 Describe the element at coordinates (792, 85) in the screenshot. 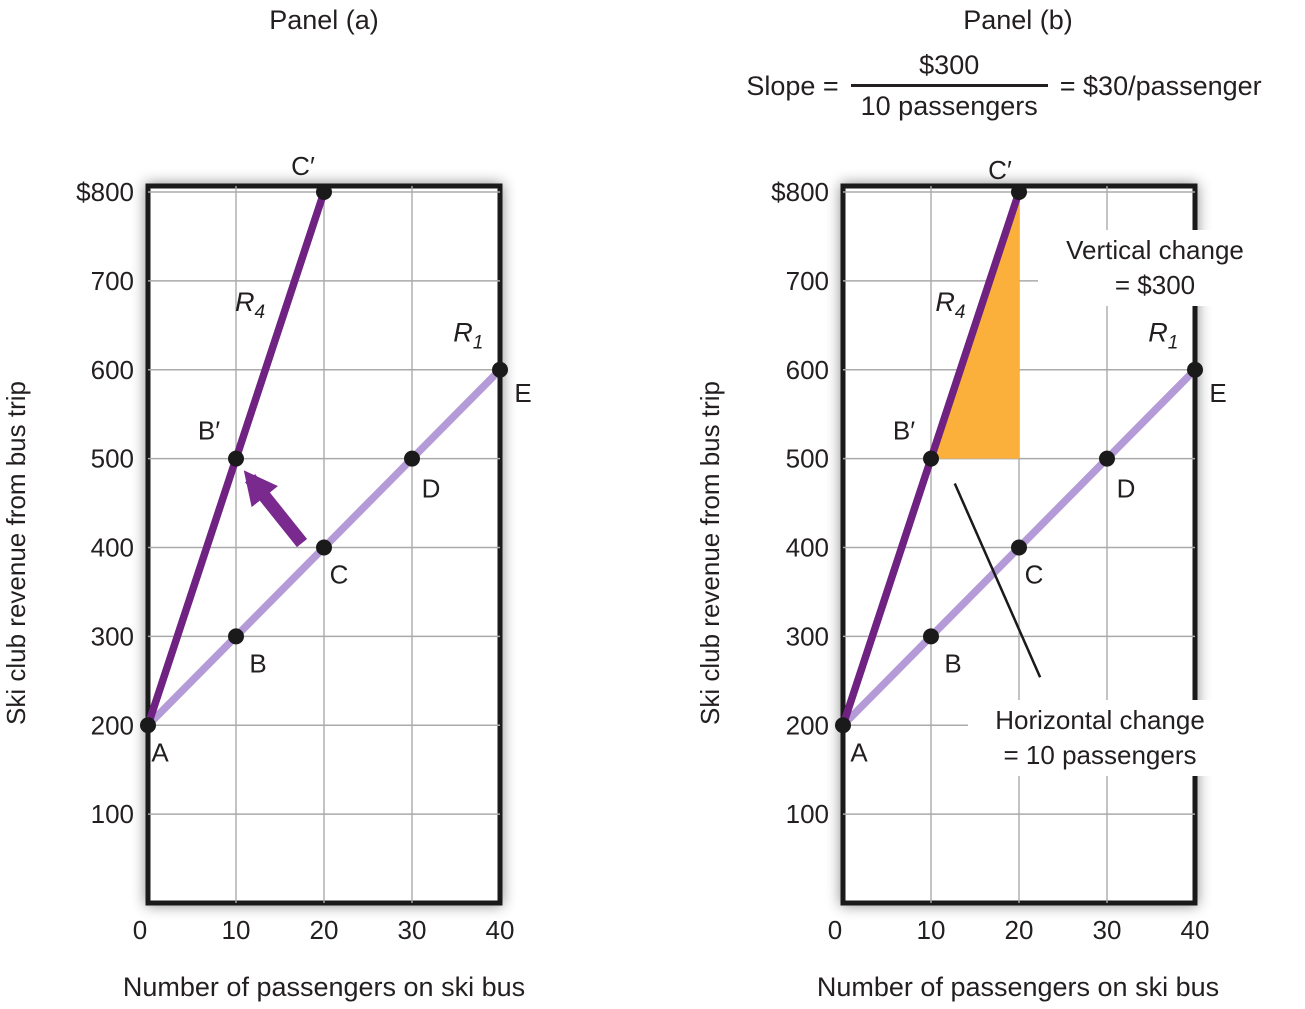

I see `slope-prefix: Slope =` at that location.